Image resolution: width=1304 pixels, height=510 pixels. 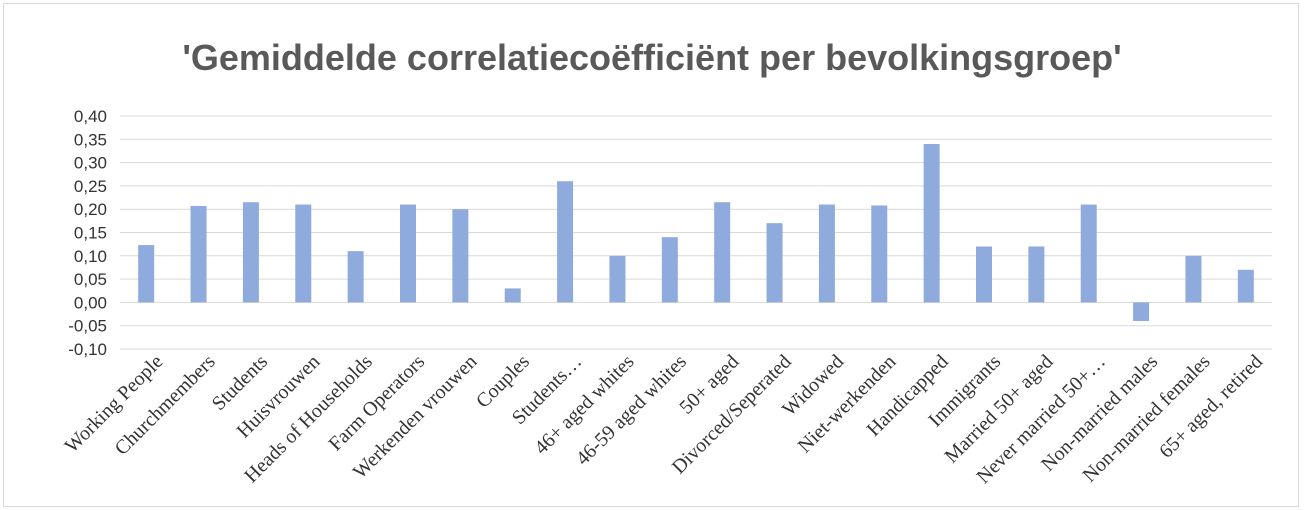 I want to click on y-tick-label: -0,05, so click(x=87, y=326).